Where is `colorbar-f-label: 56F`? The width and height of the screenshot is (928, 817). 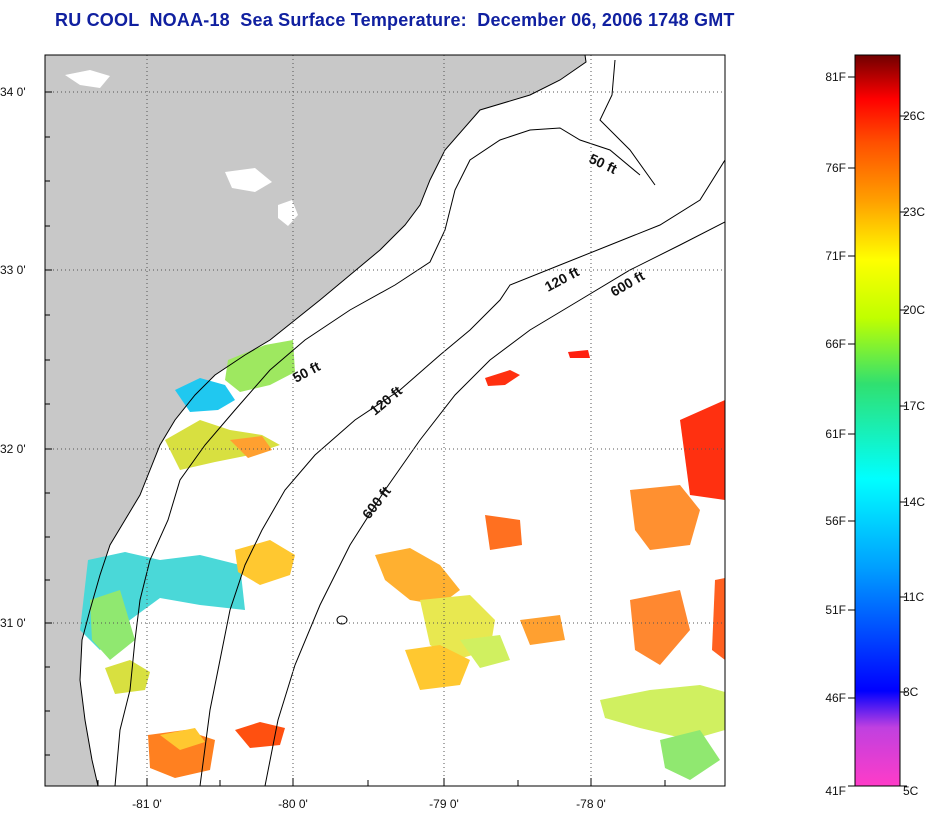 colorbar-f-label: 56F is located at coordinates (835, 521).